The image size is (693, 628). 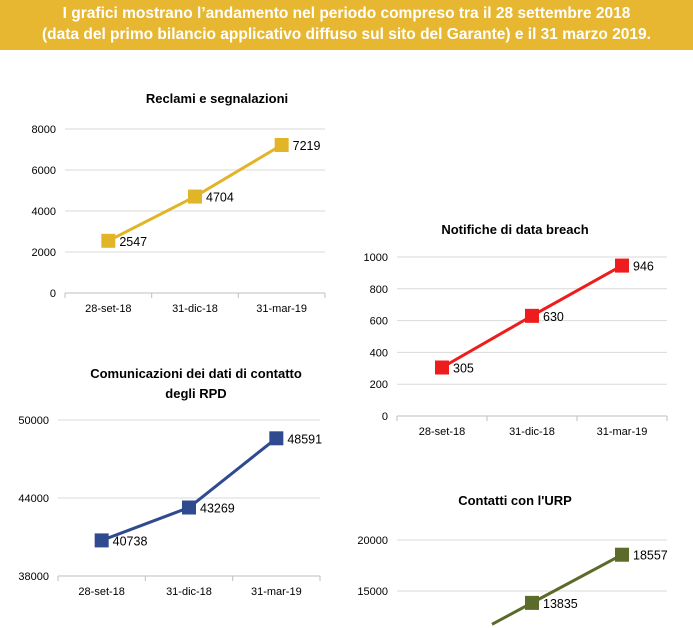 I want to click on chart-title: Contatti con l'URP, so click(x=515, y=500).